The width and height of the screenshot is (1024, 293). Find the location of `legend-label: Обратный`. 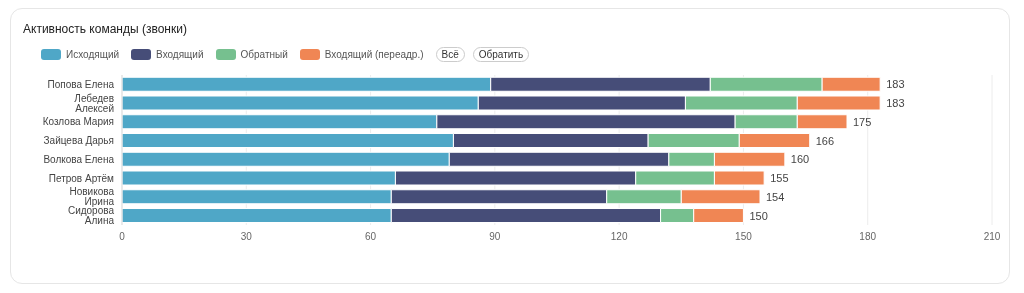

legend-label: Обратный is located at coordinates (264, 54).